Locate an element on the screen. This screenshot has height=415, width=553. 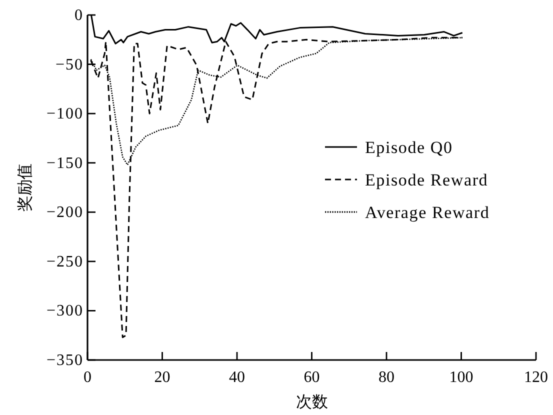
x-tick-label: 60 is located at coordinates (312, 377).